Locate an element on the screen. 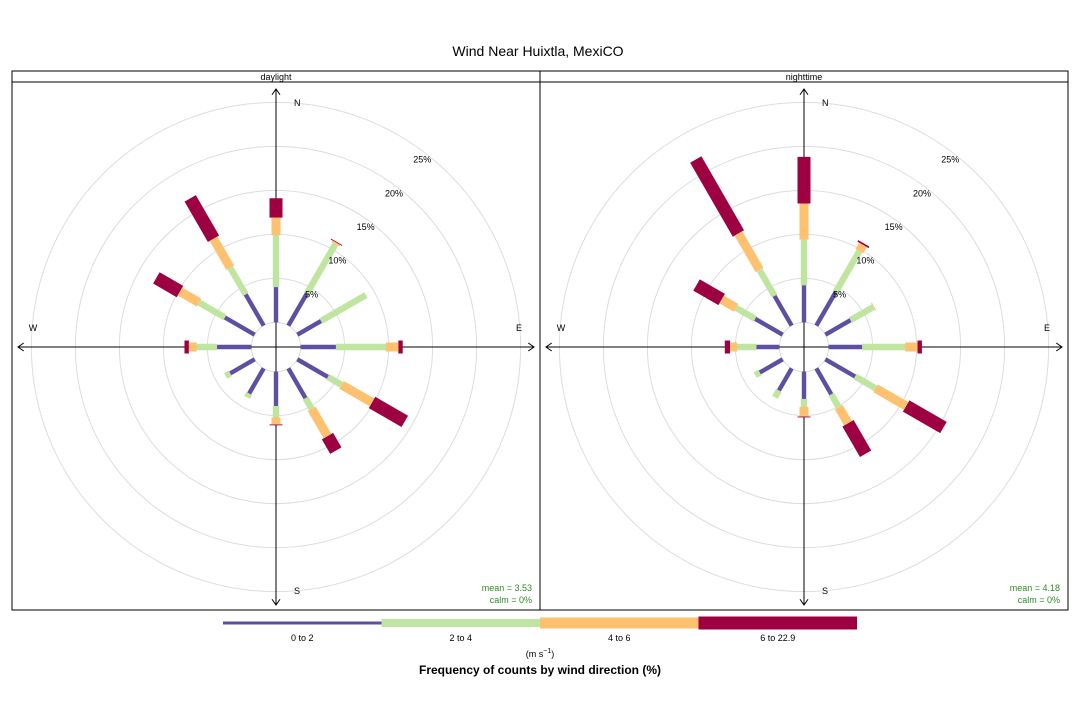  cardinal-label-w: W is located at coordinates (561, 328).